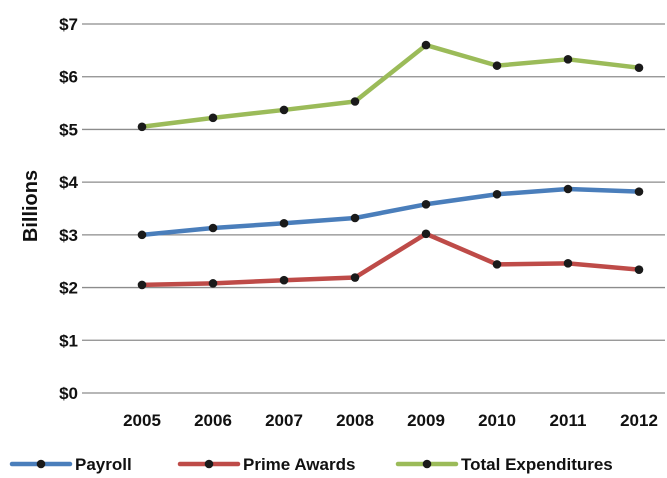 Image resolution: width=667 pixels, height=478 pixels. I want to click on y-tick-label: $6, so click(68, 77).